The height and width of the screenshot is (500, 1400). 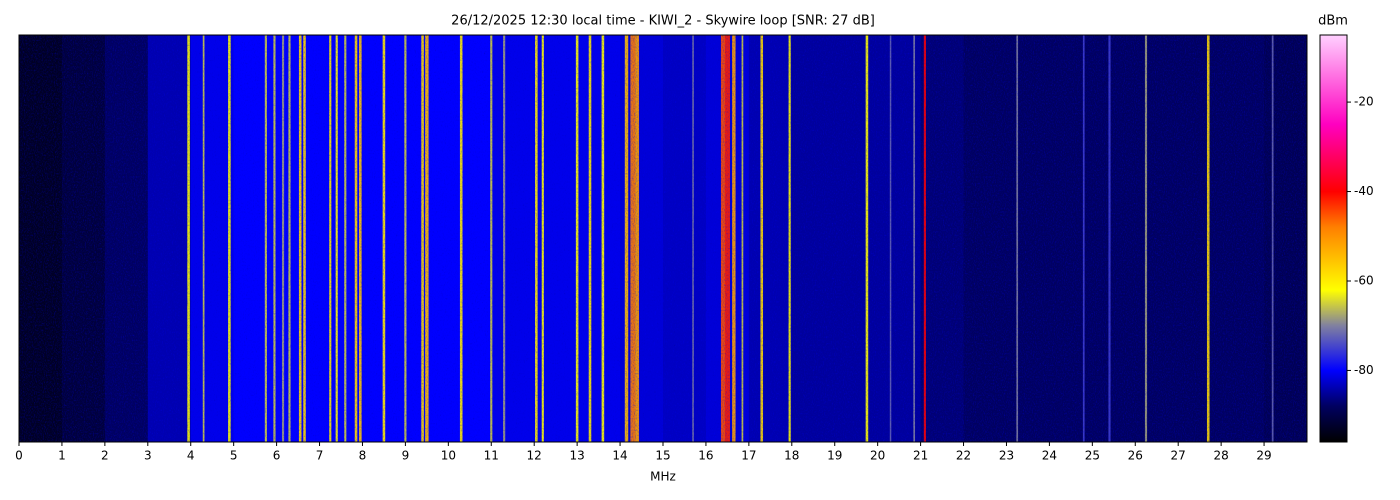 I want to click on x-tick-label: 3, so click(x=148, y=456).